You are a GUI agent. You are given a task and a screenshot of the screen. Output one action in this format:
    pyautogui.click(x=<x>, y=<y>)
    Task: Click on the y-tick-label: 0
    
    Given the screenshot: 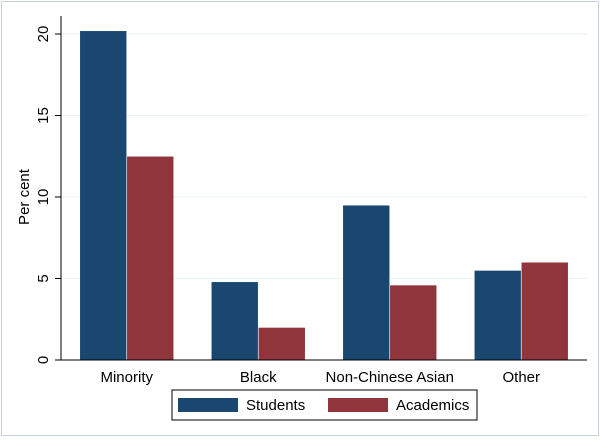 What is the action you would take?
    pyautogui.click(x=43, y=360)
    